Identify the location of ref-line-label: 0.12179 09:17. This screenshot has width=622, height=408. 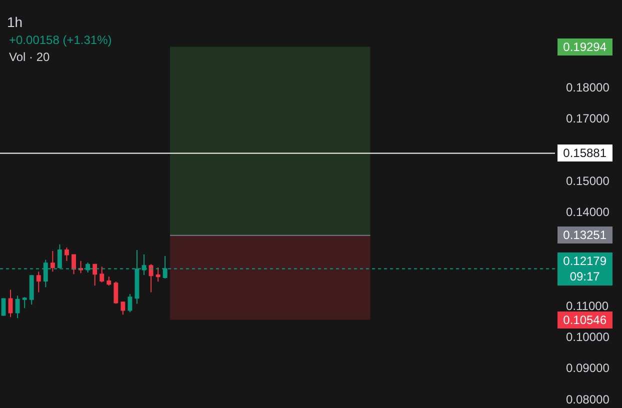
(585, 269).